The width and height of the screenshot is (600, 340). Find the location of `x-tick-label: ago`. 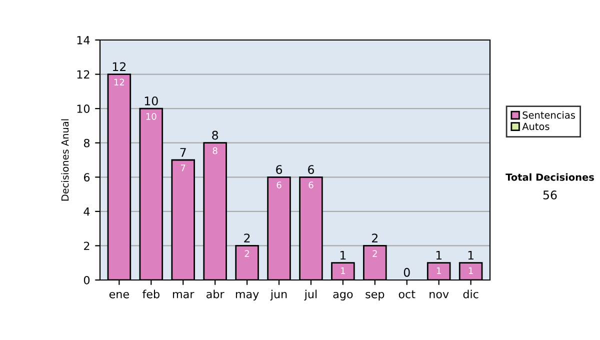

x-tick-label: ago is located at coordinates (343, 296).